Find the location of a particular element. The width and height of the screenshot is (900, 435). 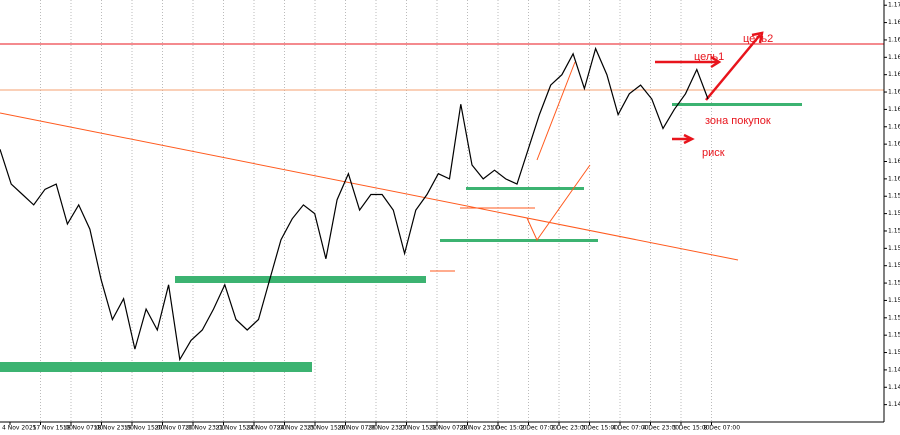

buy-zone is located at coordinates (737, 104).